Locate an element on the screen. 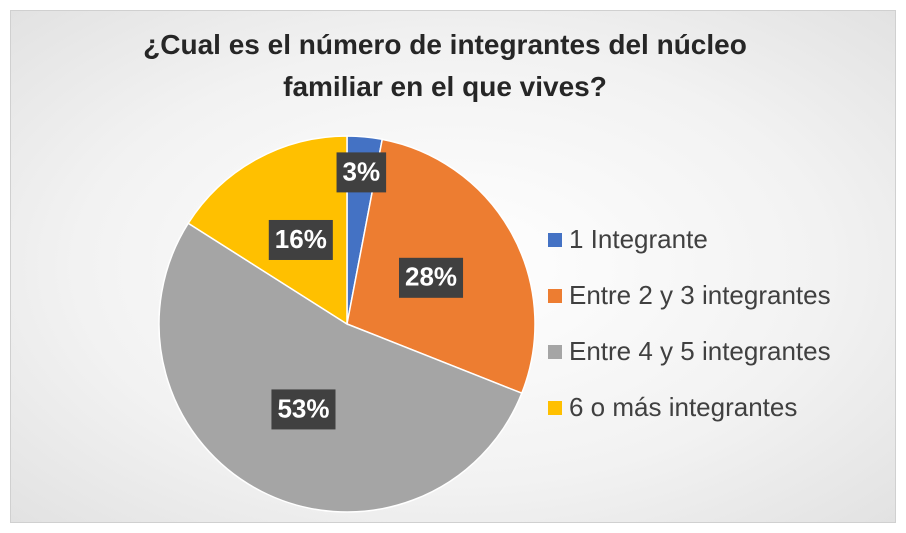  data-label: 3% is located at coordinates (361, 172).